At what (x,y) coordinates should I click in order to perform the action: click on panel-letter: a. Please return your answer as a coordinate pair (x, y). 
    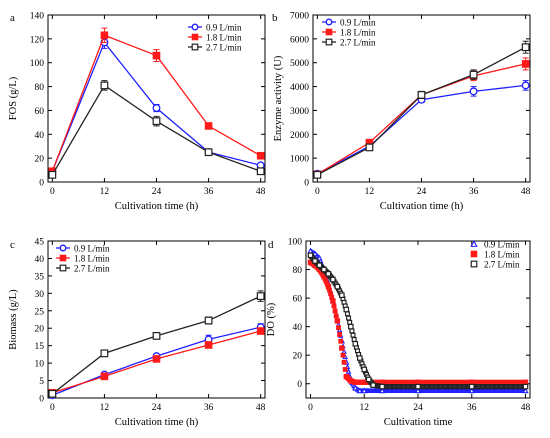
    Looking at the image, I should click on (12, 18).